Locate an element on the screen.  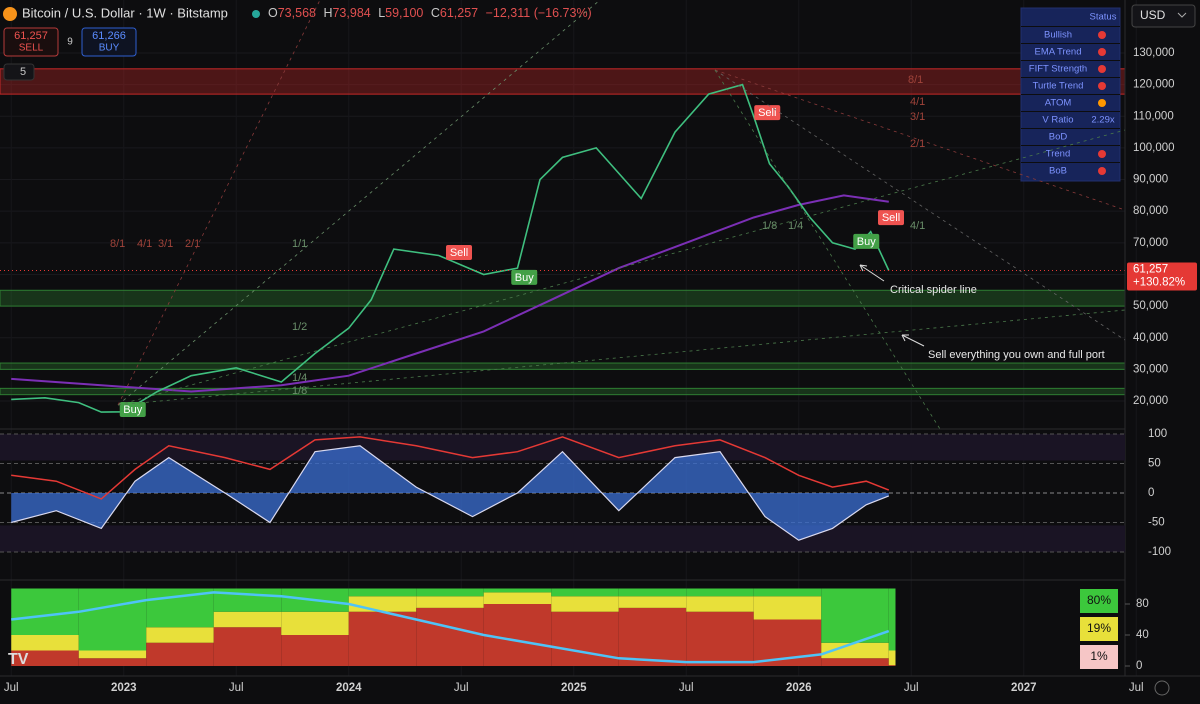
y-tick-label: 0 is located at coordinates (1139, 666).